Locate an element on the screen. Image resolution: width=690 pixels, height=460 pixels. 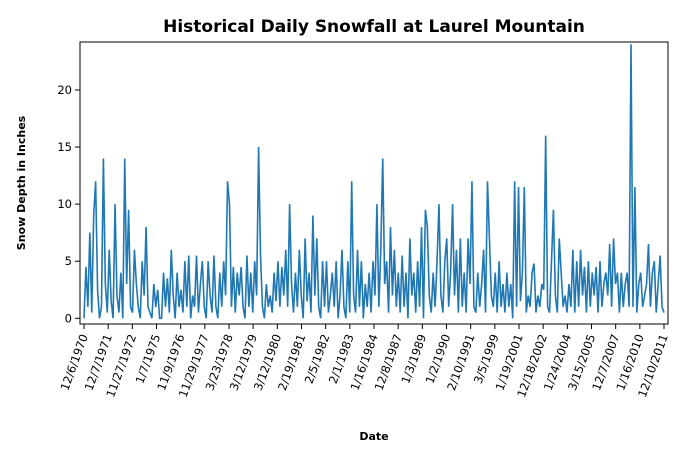
y-tick-label: 5 is located at coordinates (68, 261).